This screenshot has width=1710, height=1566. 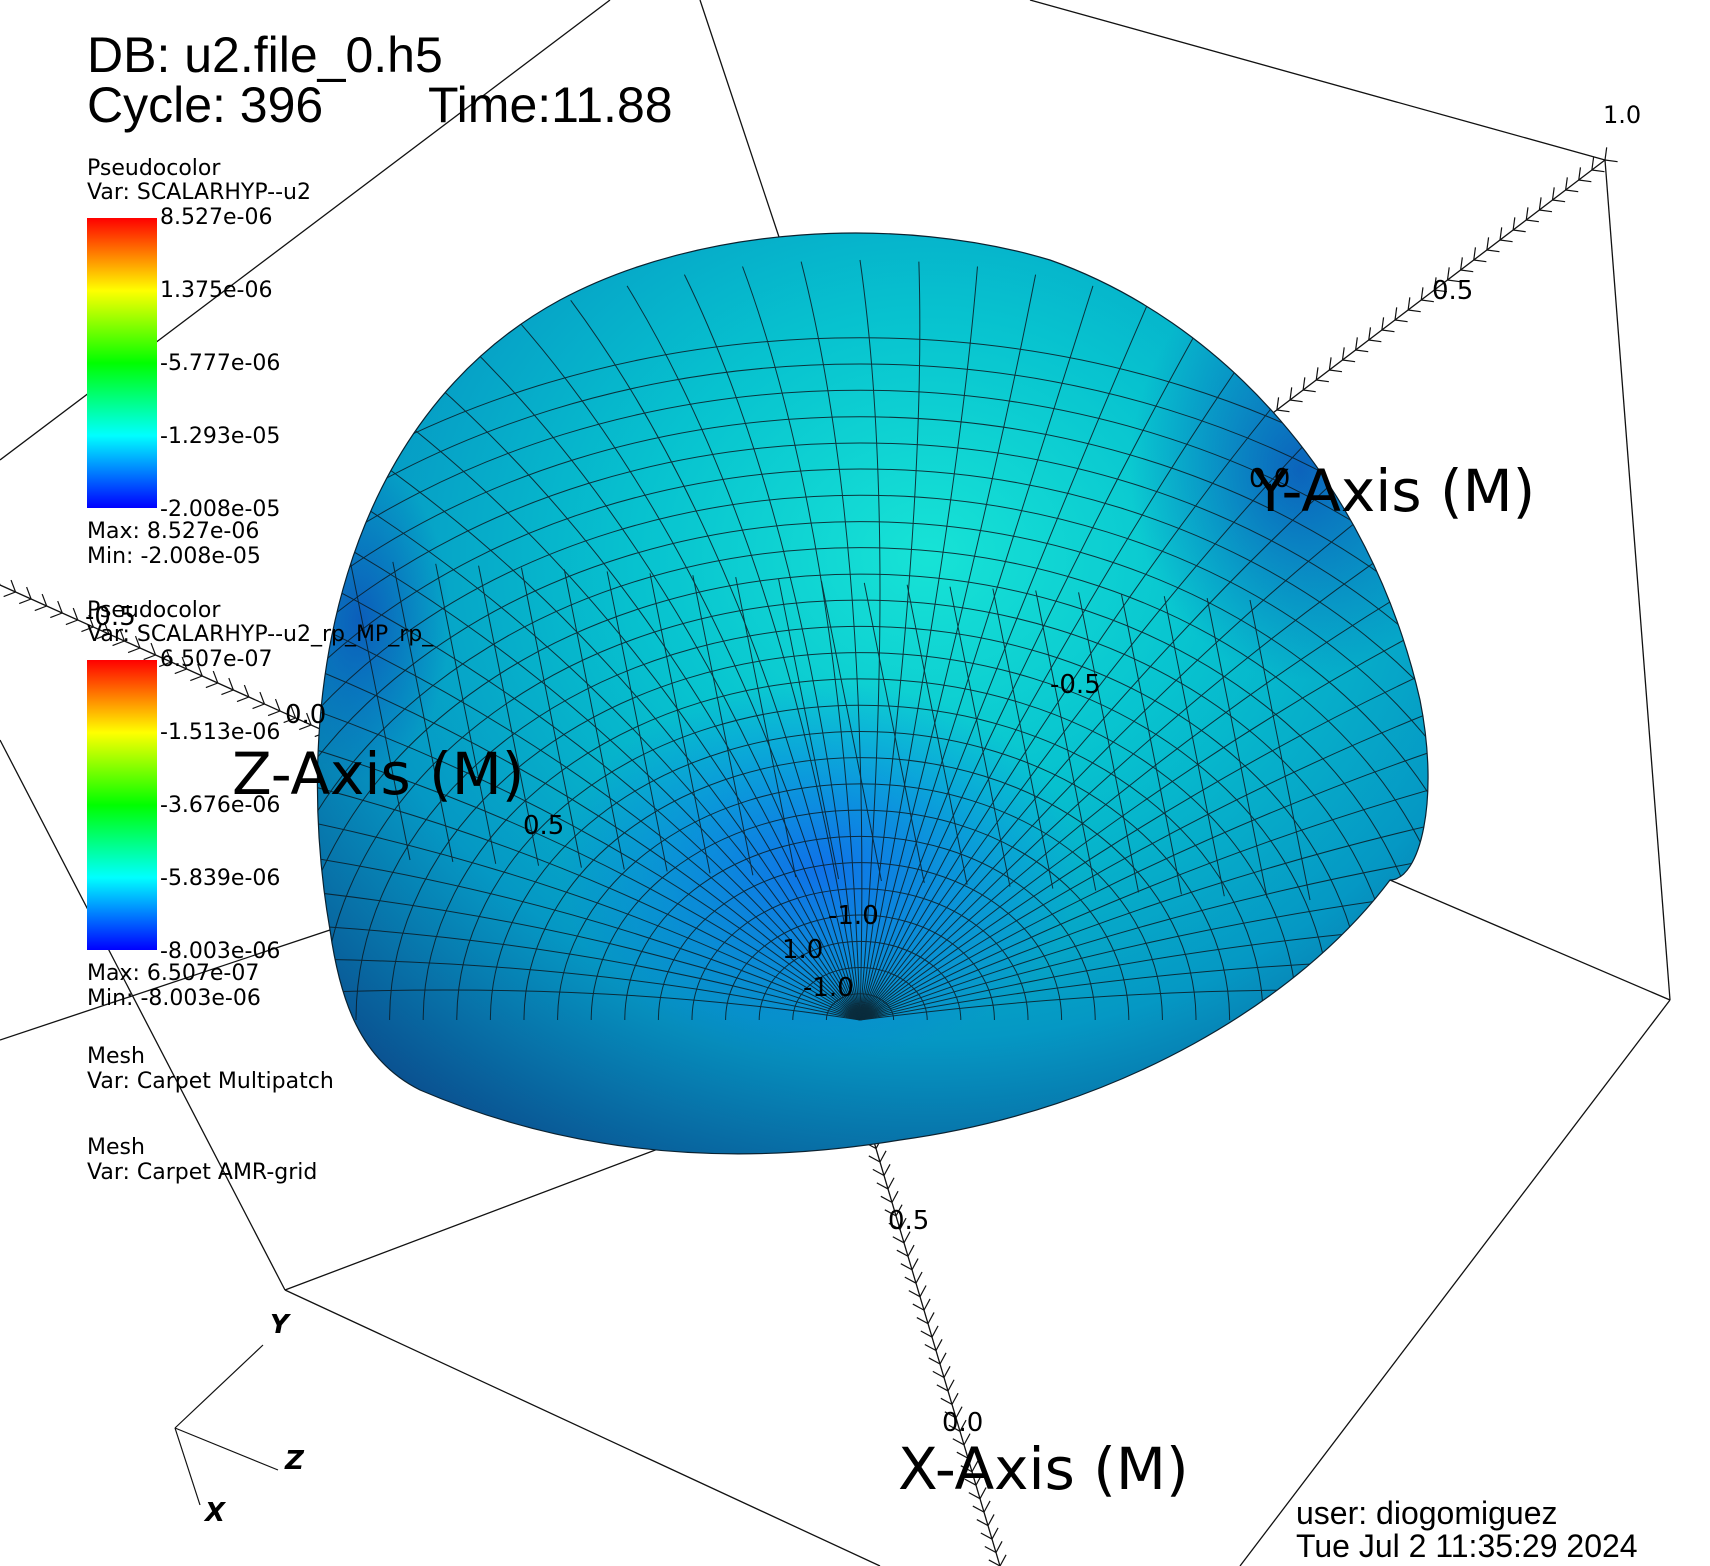 I want to click on y-tick-zero: 0.0, so click(x=1270, y=479).